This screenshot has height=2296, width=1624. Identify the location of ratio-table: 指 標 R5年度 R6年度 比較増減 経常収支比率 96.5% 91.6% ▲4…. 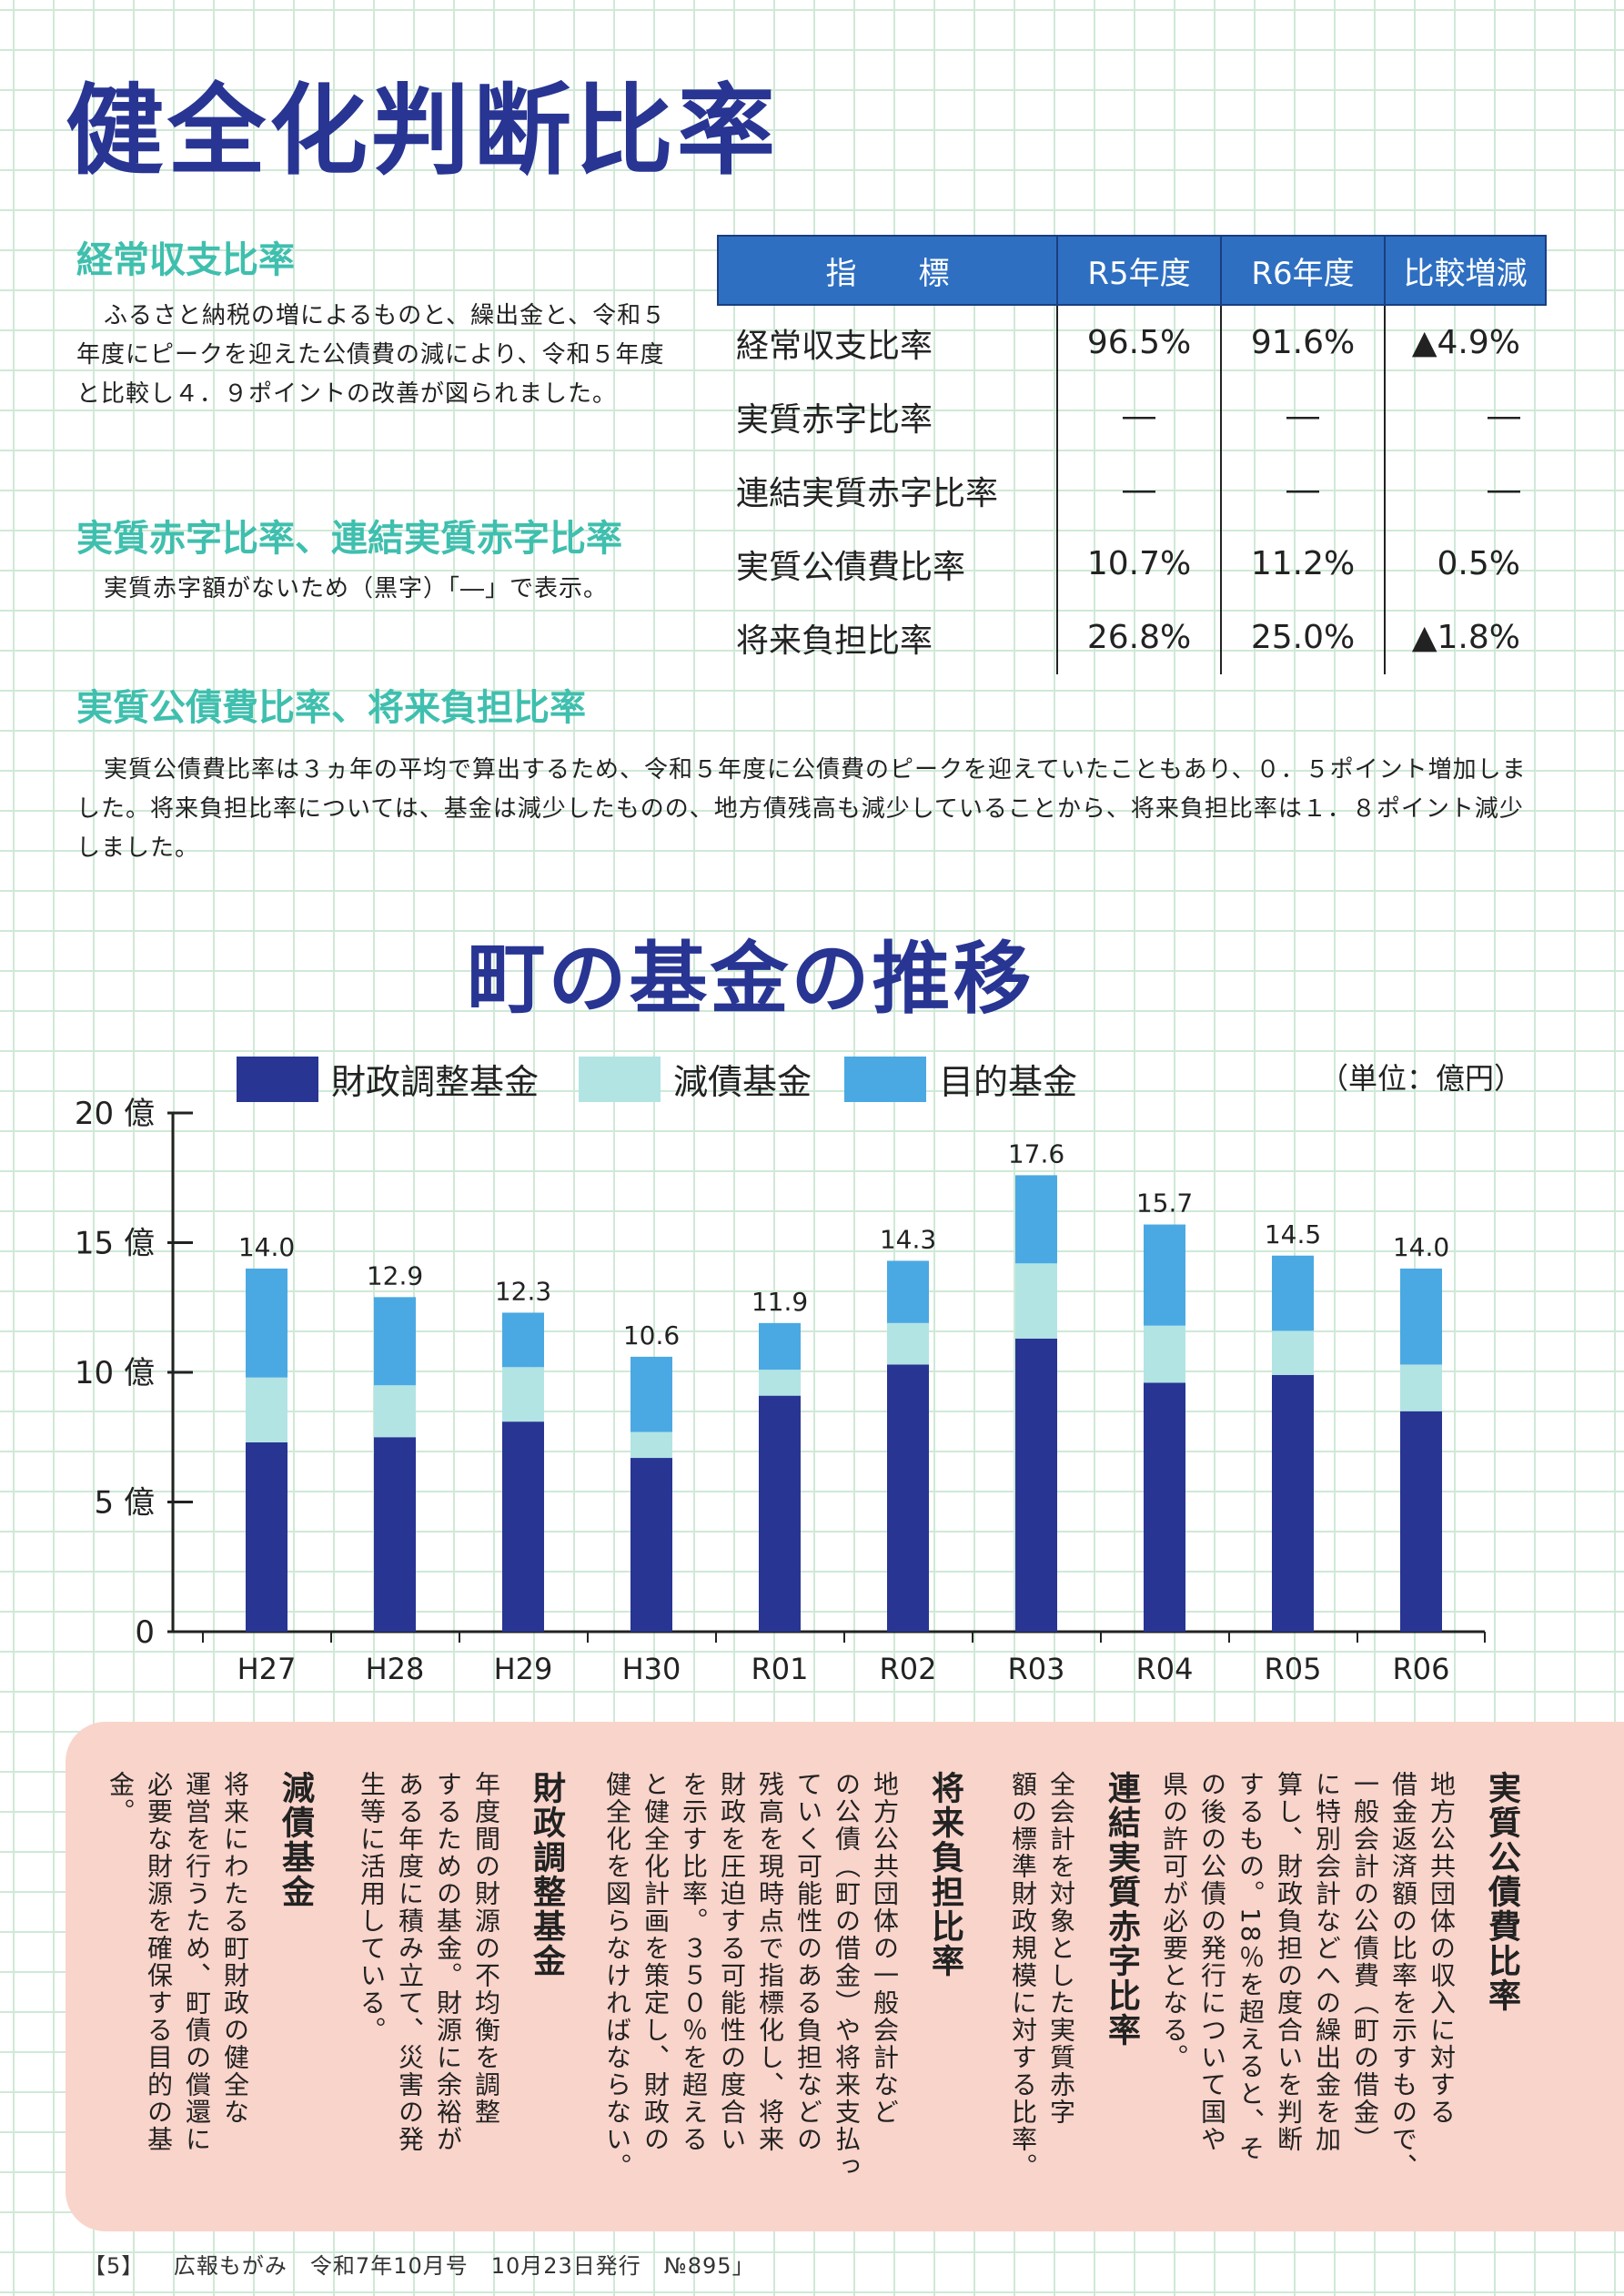
(1132, 455).